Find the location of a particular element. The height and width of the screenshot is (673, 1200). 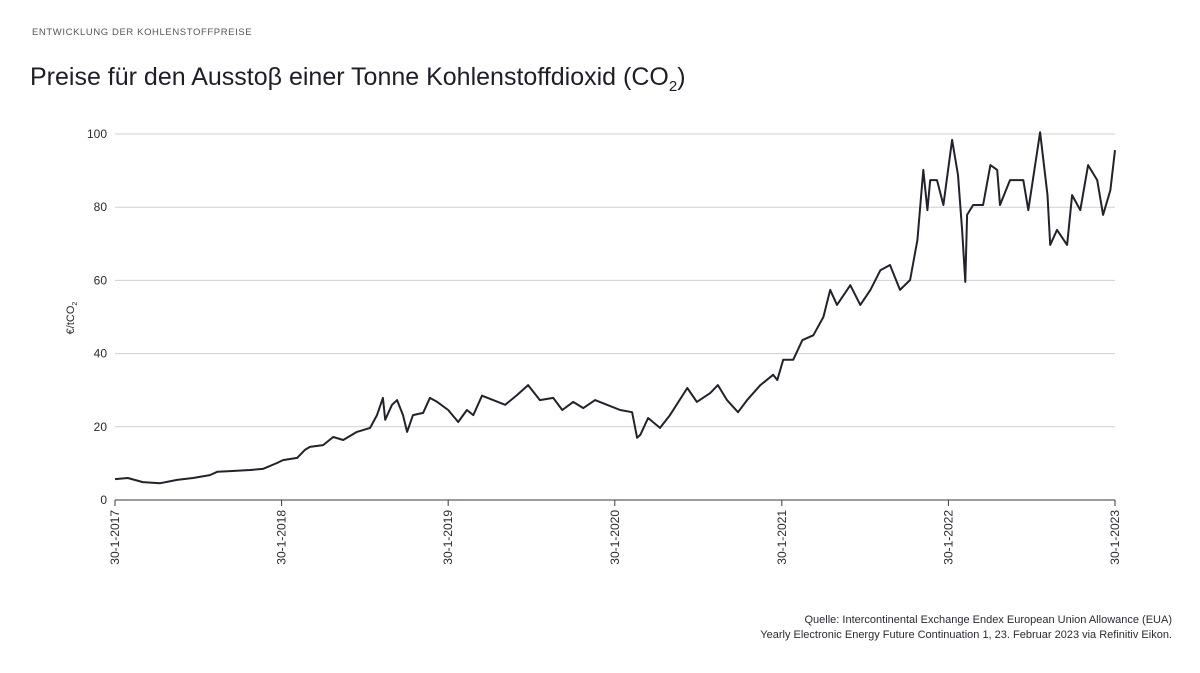

x-tick-label: 30-1-2018 is located at coordinates (282, 537).